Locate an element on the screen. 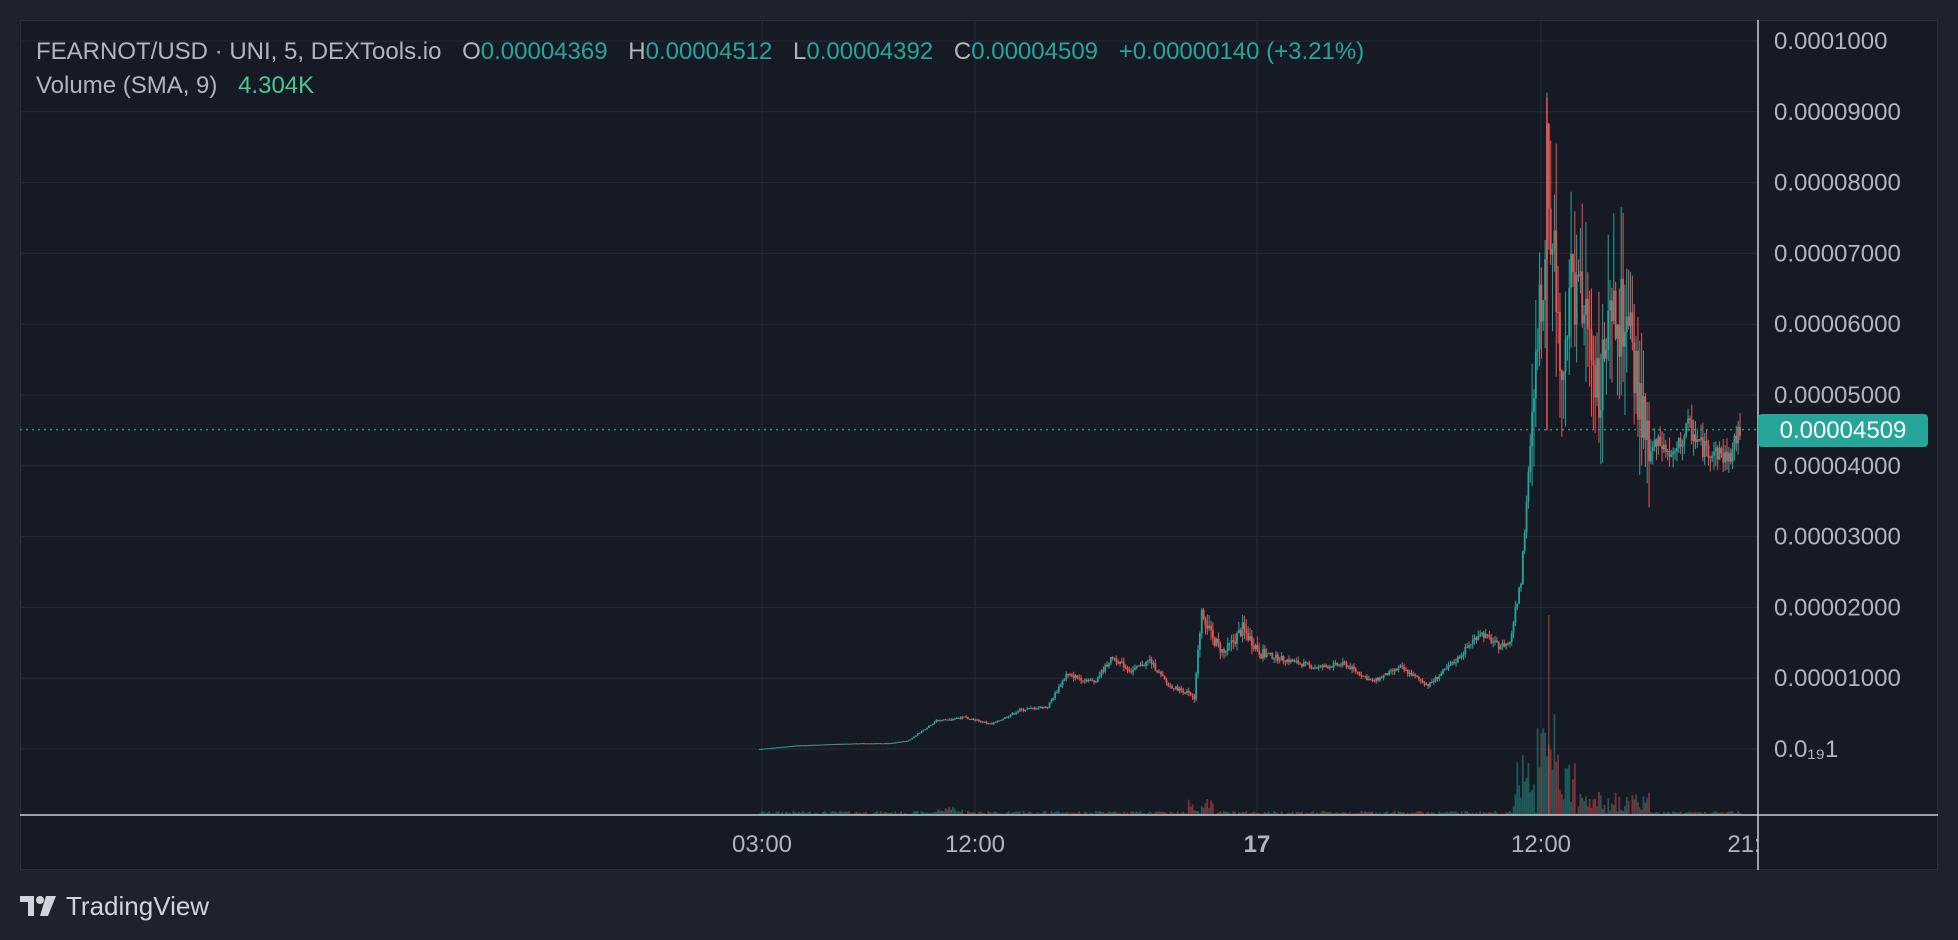 This screenshot has height=940, width=1958. volume-legend: Volume (SMA, 9) 4.304K is located at coordinates (175, 86).